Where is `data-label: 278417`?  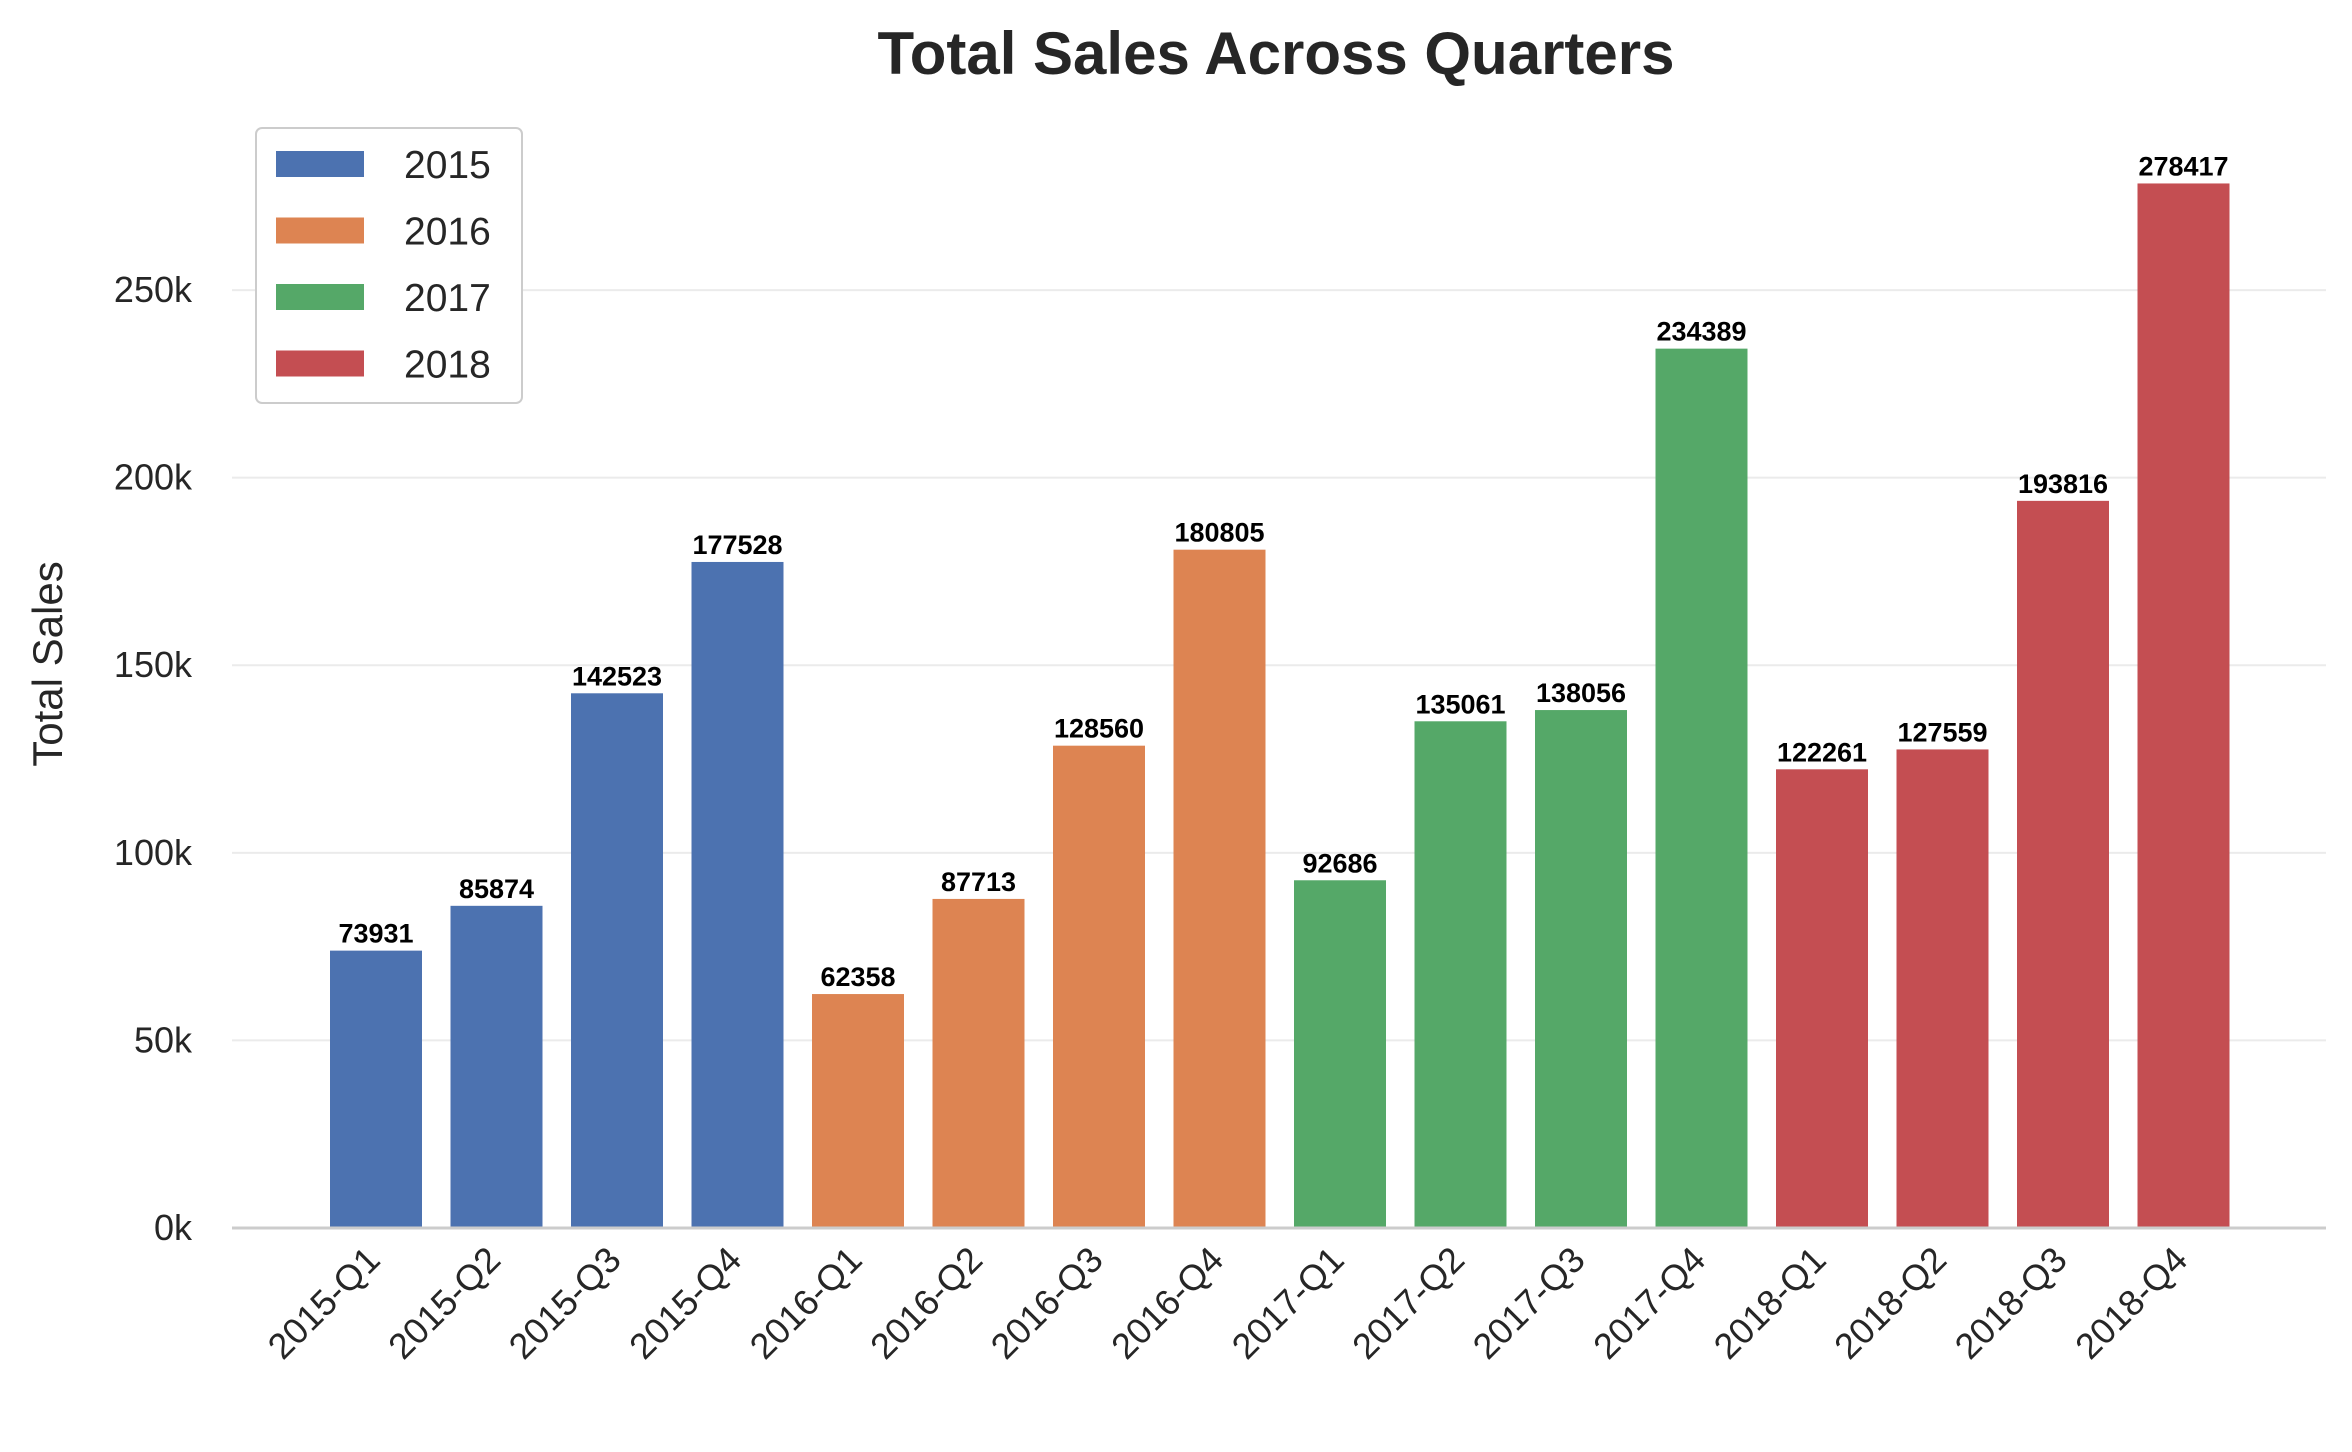 data-label: 278417 is located at coordinates (2183, 166).